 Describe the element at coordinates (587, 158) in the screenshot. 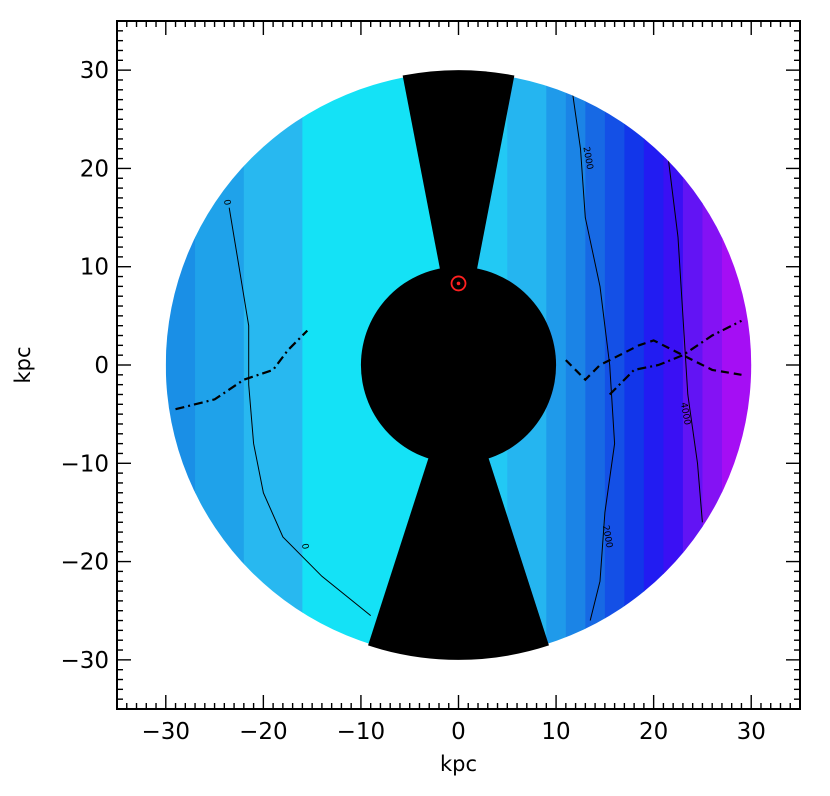

I see `contour-label-2: 2000` at that location.